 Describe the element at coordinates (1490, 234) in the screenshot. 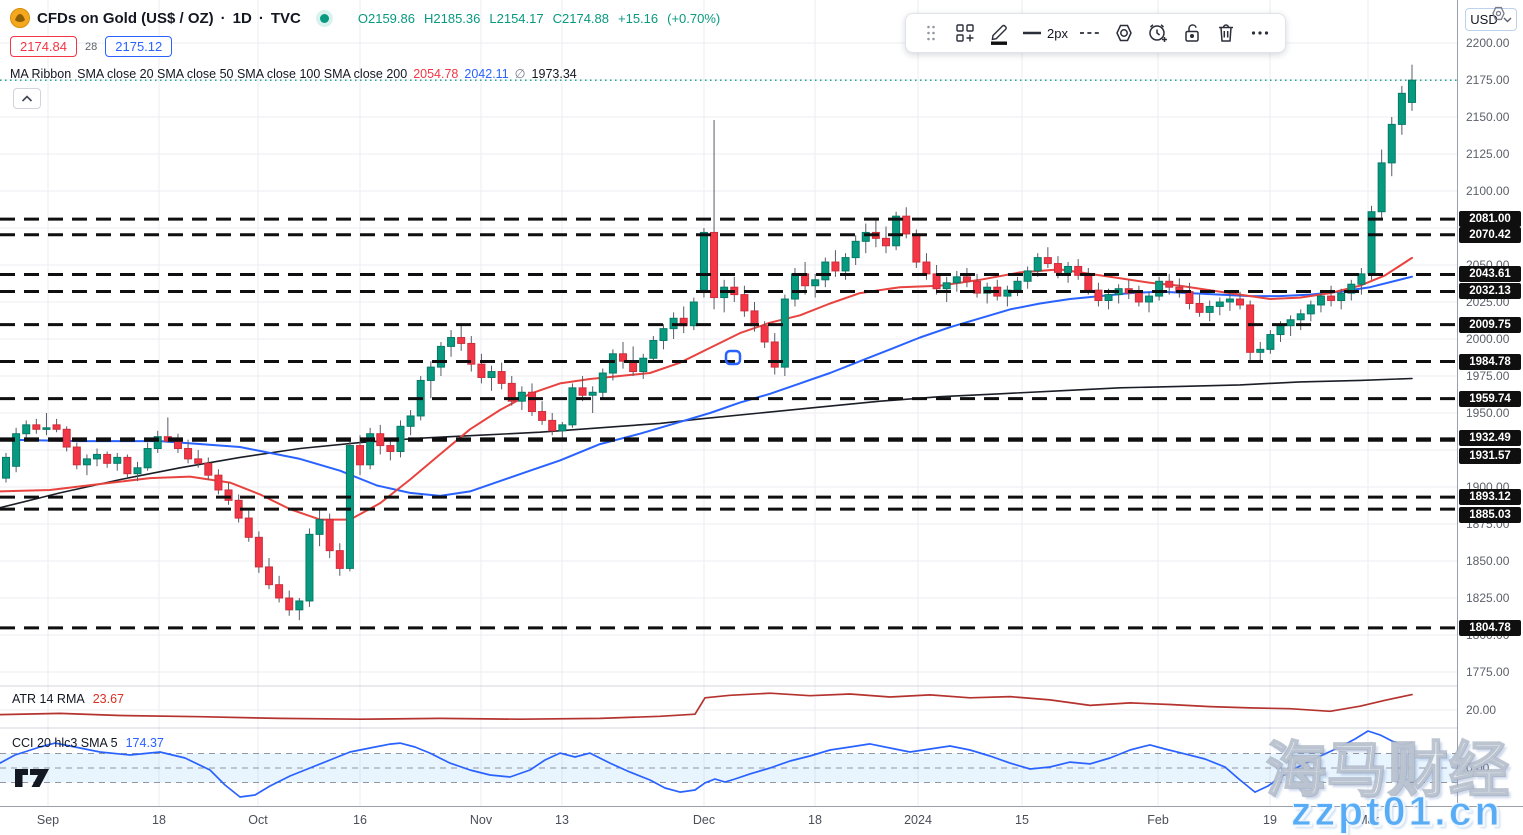

I see `price-level-label: 2070.42` at that location.